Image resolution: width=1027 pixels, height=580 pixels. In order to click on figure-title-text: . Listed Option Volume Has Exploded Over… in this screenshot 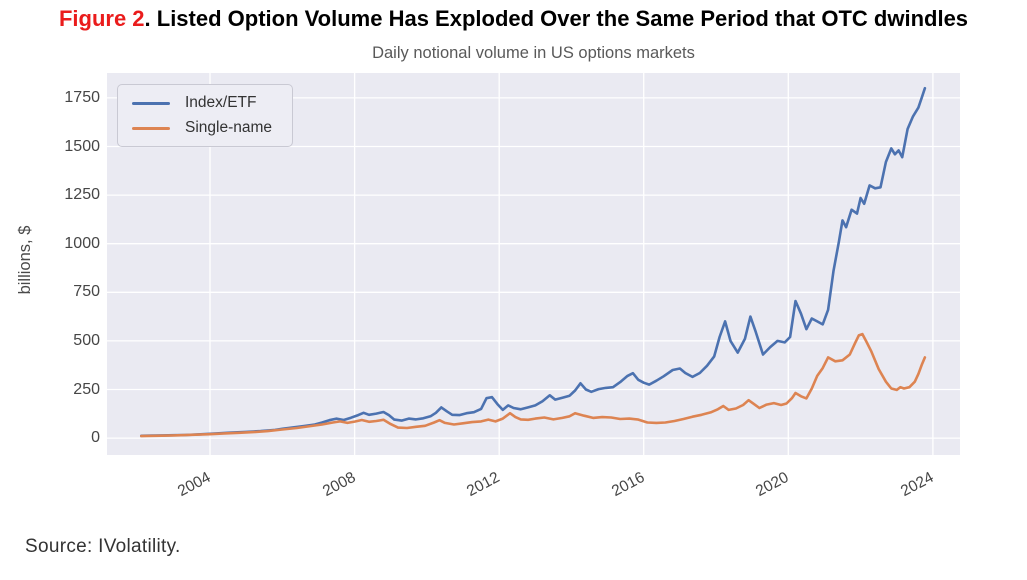, I will do `click(556, 18)`.